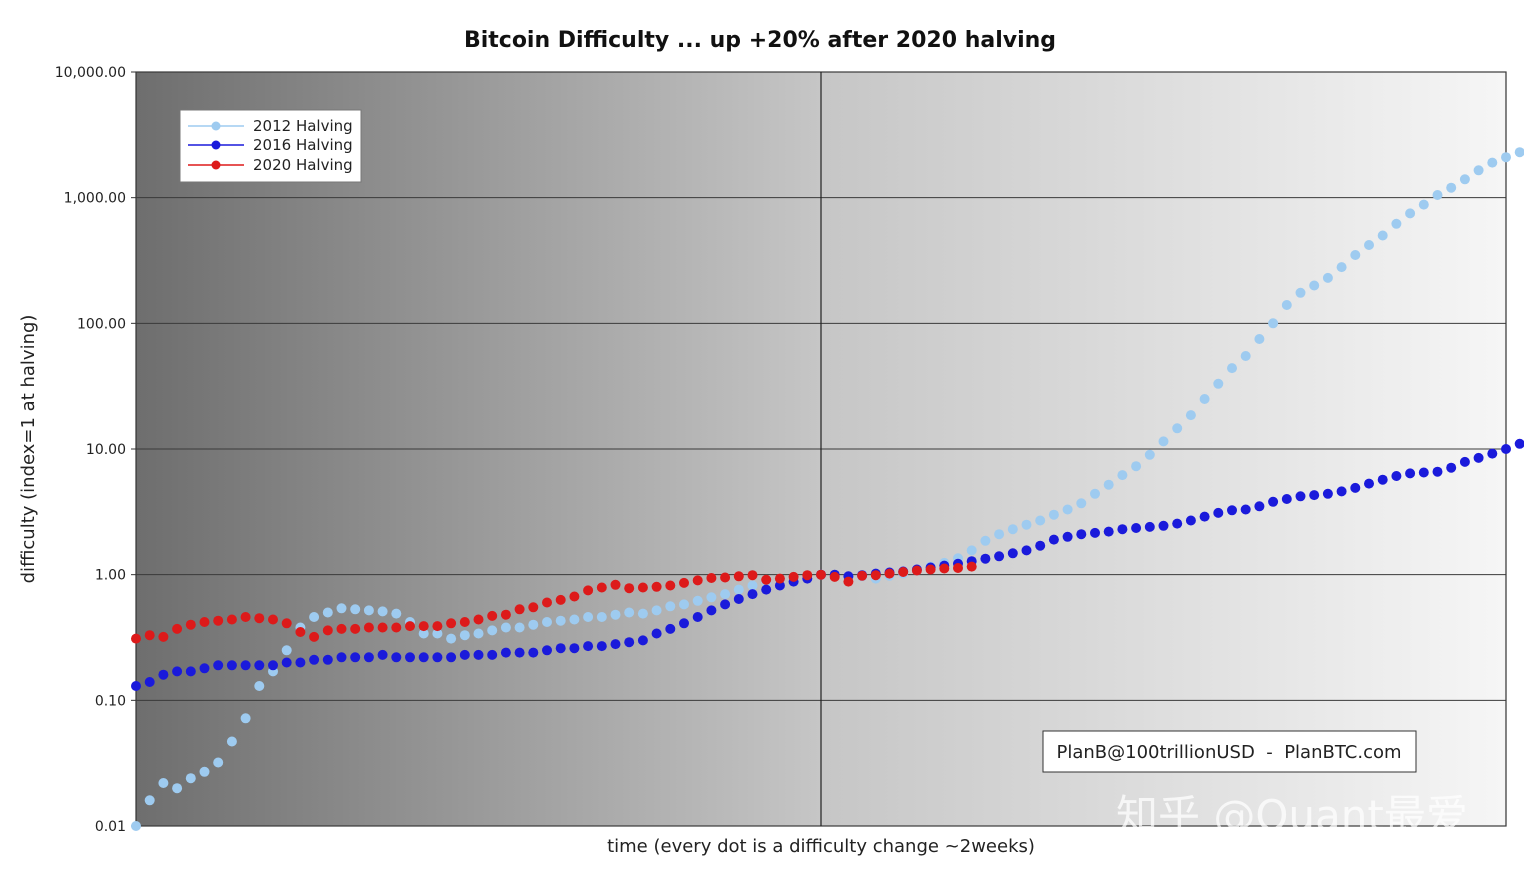 This screenshot has height=886, width=1524. I want to click on watermark-text: 知乎 @Quant最爱, so click(1292, 815).